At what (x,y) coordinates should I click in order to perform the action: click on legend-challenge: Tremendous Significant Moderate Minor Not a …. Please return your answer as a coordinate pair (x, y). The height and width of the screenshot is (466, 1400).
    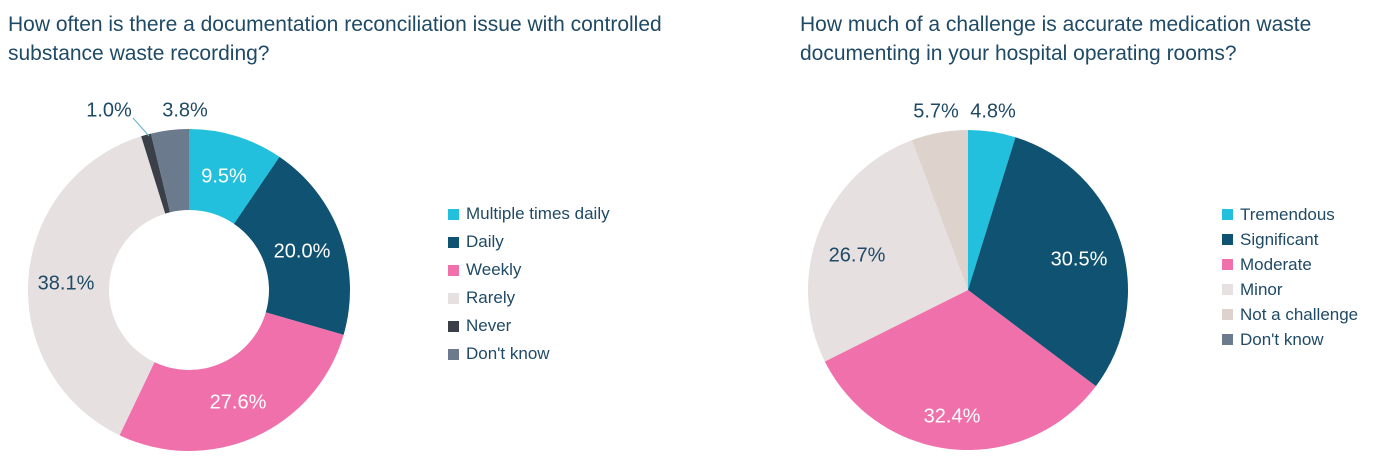
    Looking at the image, I should click on (1290, 277).